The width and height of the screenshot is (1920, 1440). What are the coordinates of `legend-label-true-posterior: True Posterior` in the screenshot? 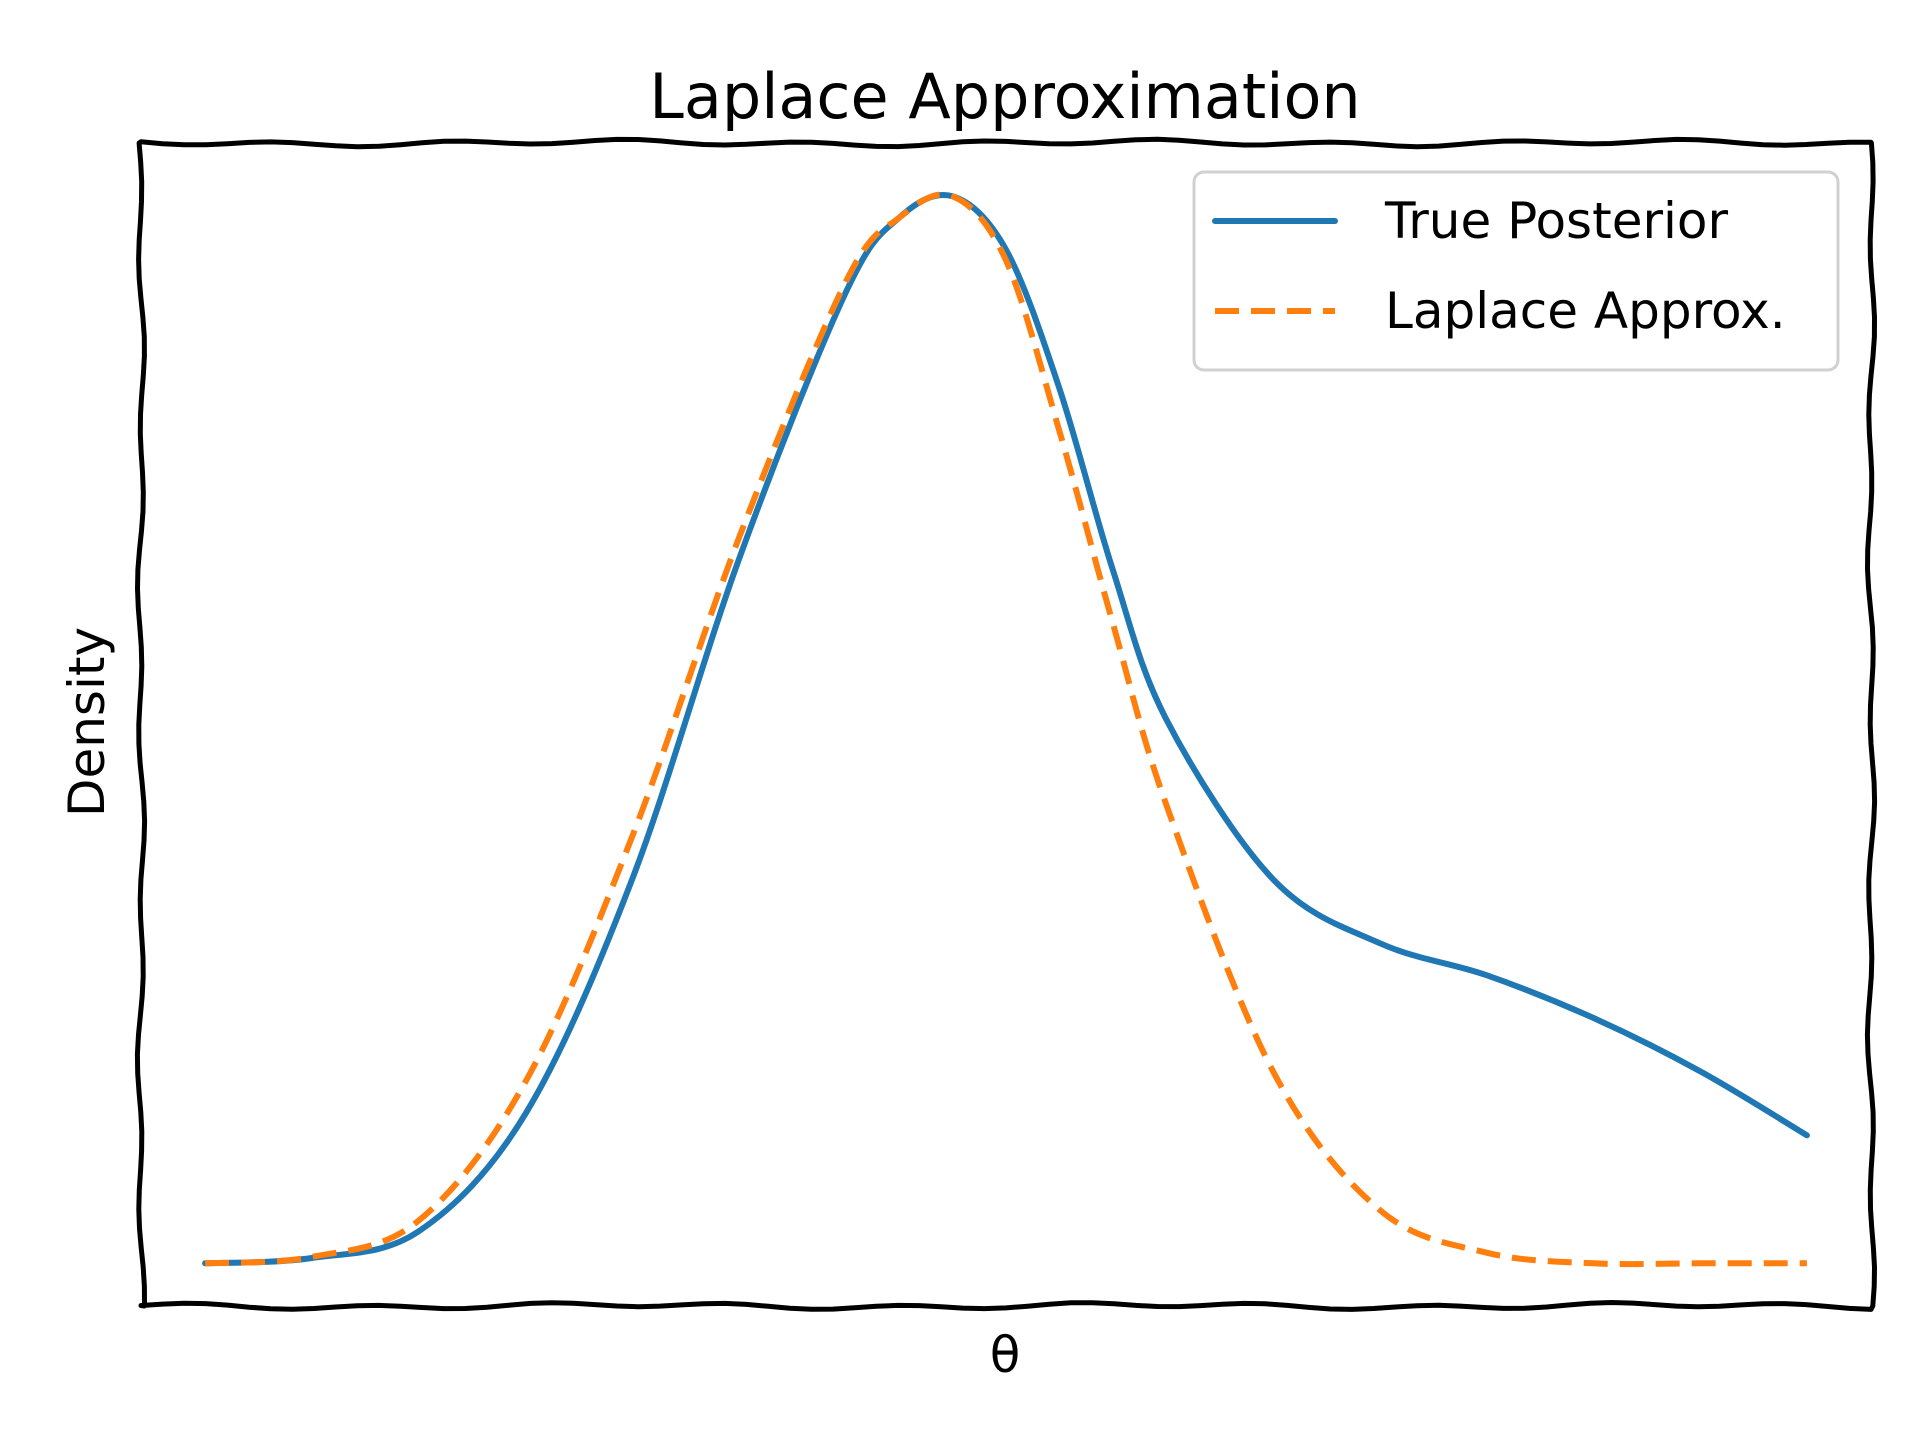 It's located at (1556, 221).